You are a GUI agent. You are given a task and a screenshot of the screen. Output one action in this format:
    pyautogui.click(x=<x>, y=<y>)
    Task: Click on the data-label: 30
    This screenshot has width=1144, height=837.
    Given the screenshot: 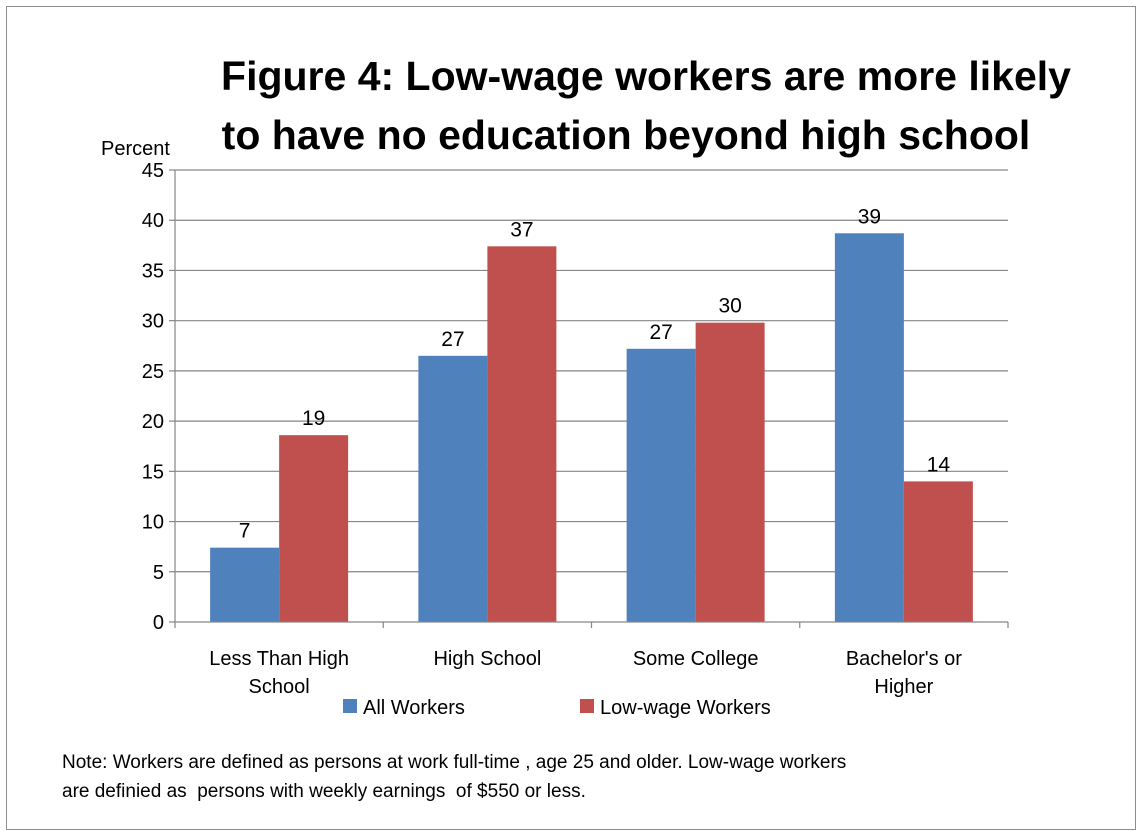 What is the action you would take?
    pyautogui.click(x=729, y=306)
    